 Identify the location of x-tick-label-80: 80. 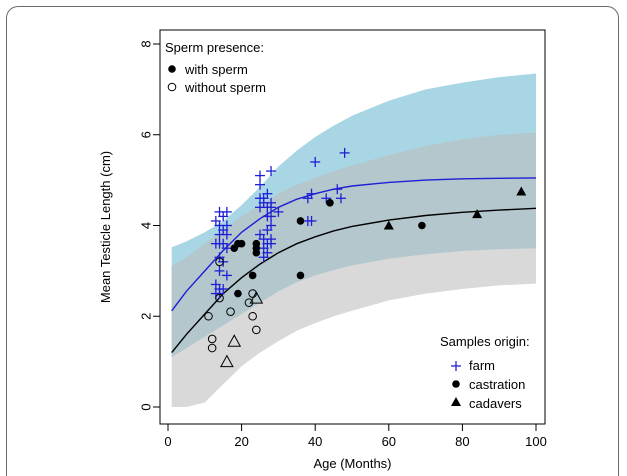
(462, 441).